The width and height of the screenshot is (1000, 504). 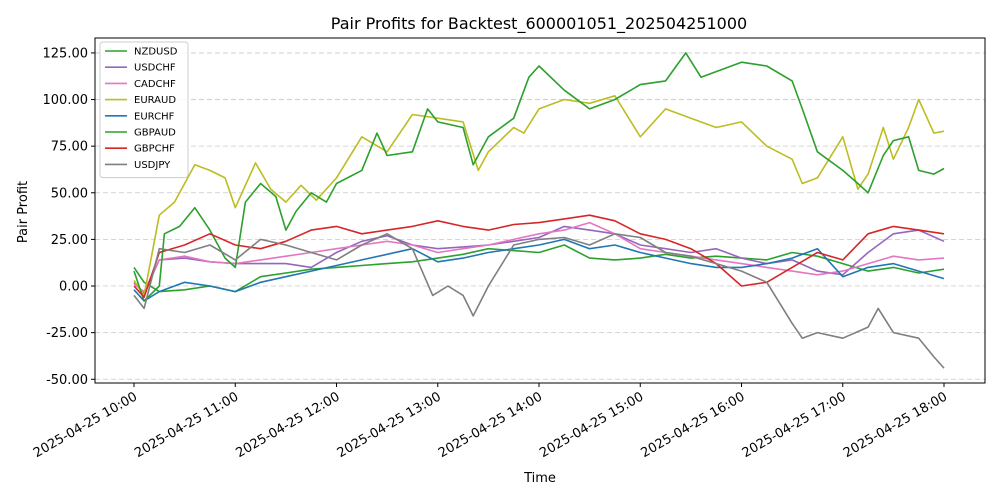 What do you see at coordinates (154, 149) in the screenshot?
I see `legend-label: GBPCHF` at bounding box center [154, 149].